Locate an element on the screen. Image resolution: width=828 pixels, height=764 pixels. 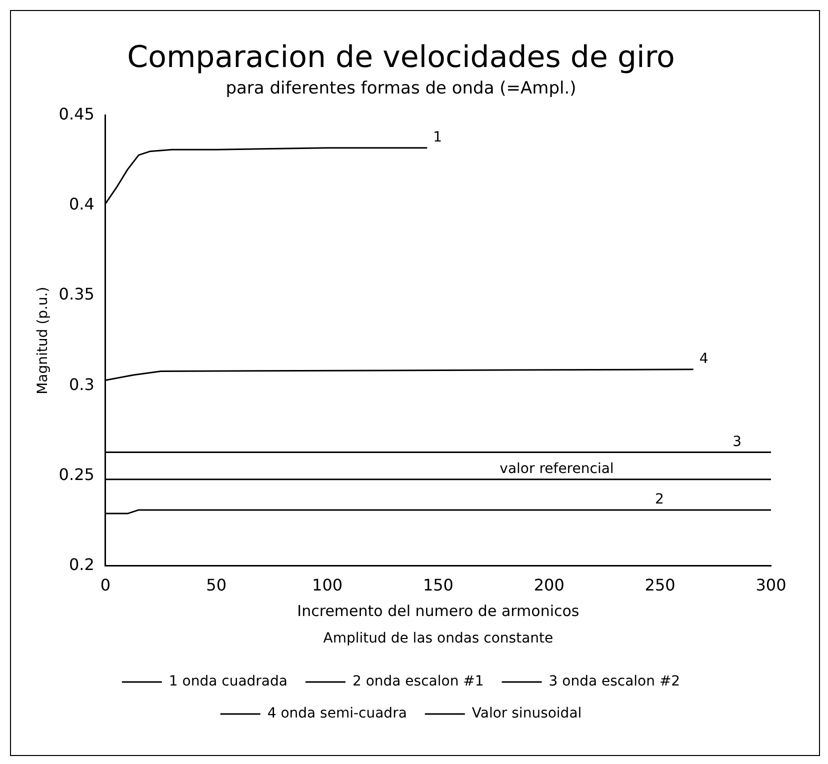
x-tick-label: 300 is located at coordinates (771, 585).